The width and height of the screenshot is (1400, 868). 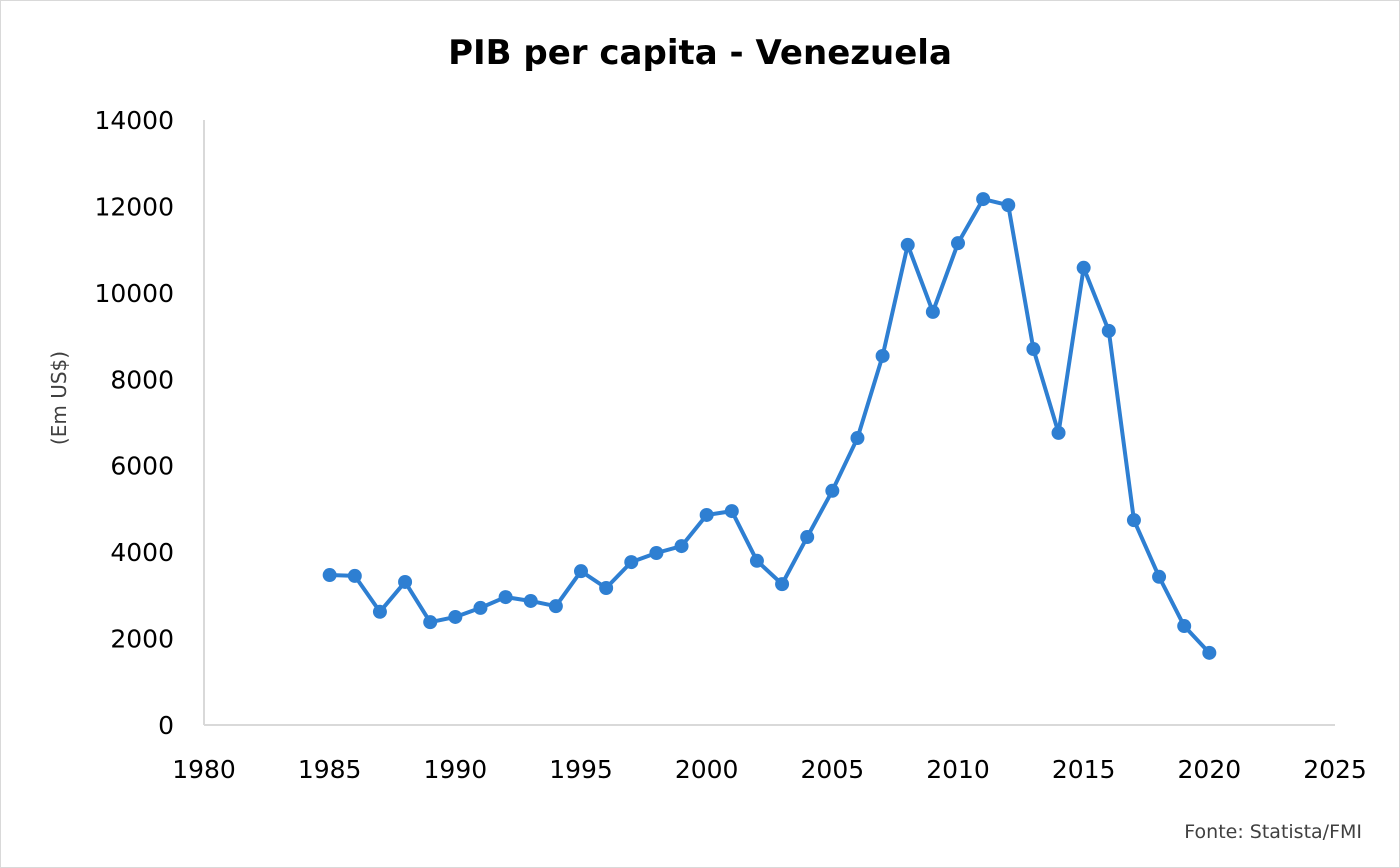 What do you see at coordinates (833, 769) in the screenshot?
I see `x-tick-label: 2005` at bounding box center [833, 769].